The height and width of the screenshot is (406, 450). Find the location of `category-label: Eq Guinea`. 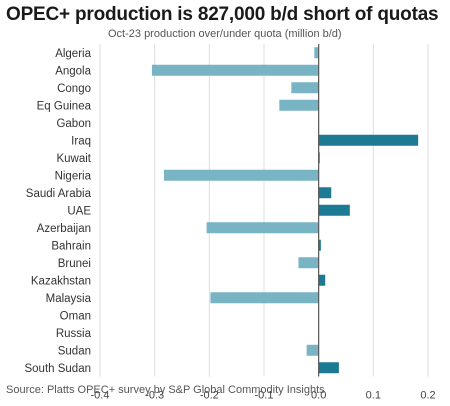

category-label: Eq Guinea is located at coordinates (64, 106).